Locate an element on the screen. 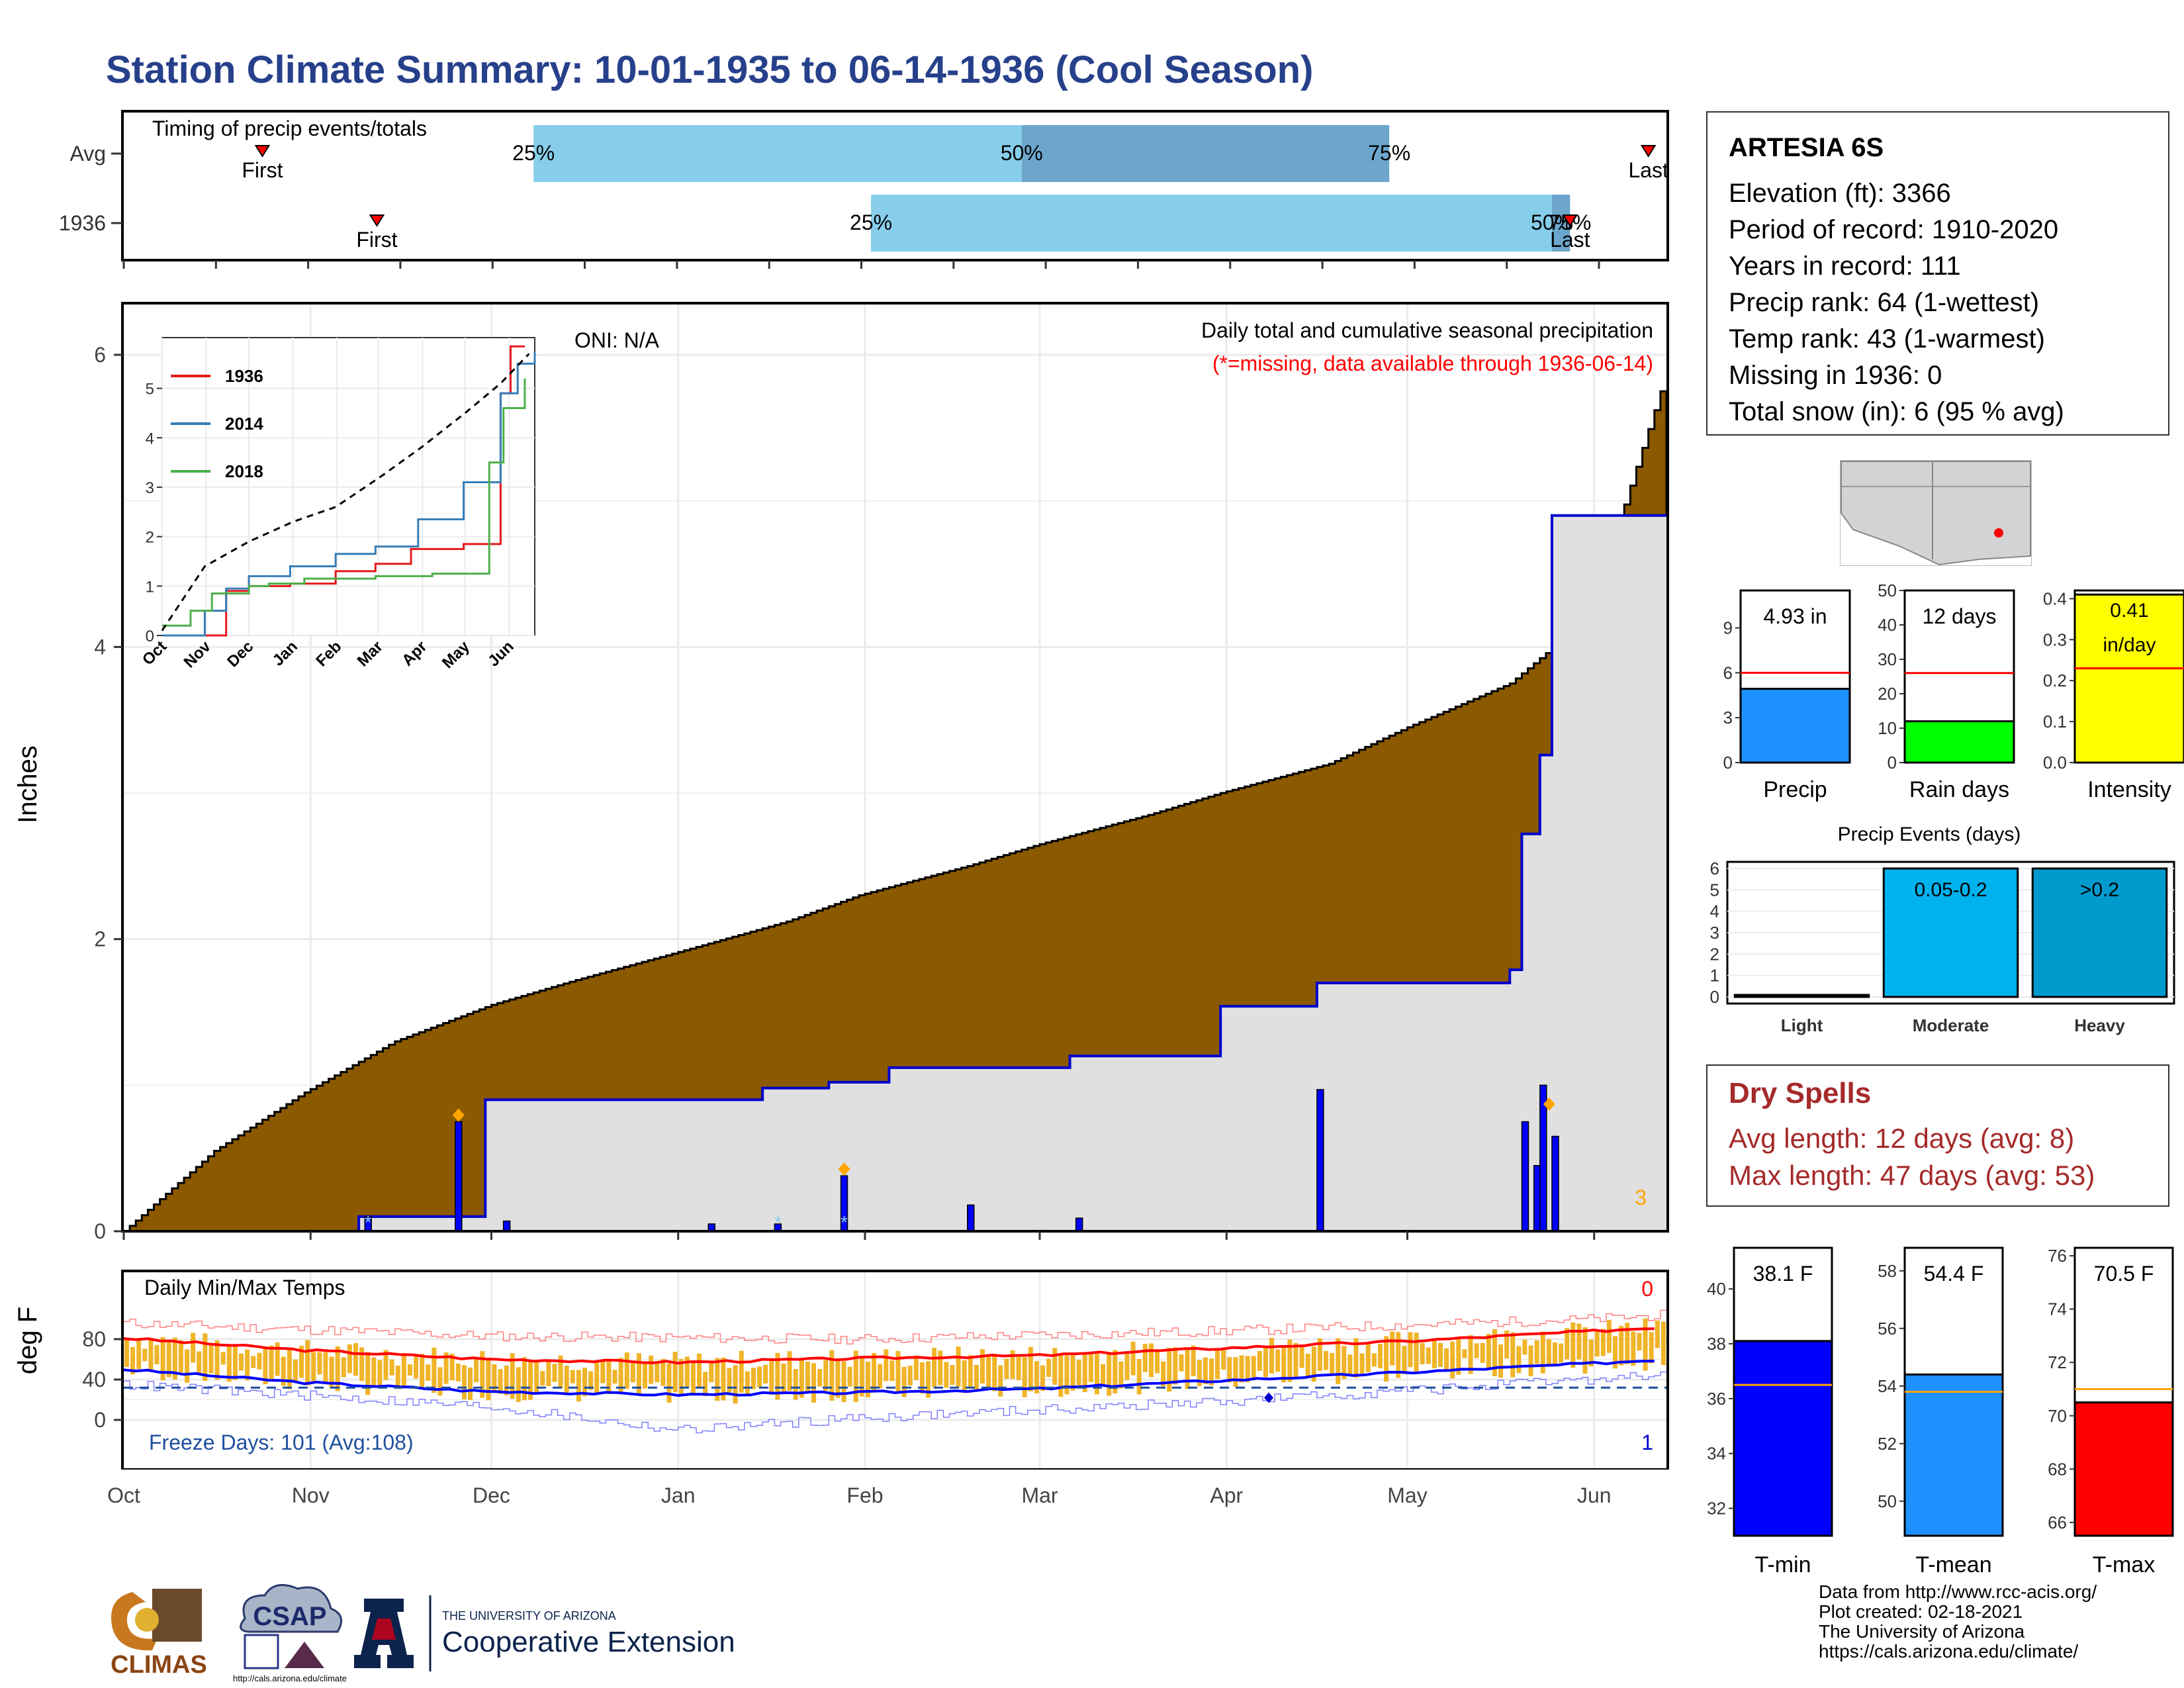 The width and height of the screenshot is (2184, 1688). summary-y-tick-label: 20 is located at coordinates (1888, 694).